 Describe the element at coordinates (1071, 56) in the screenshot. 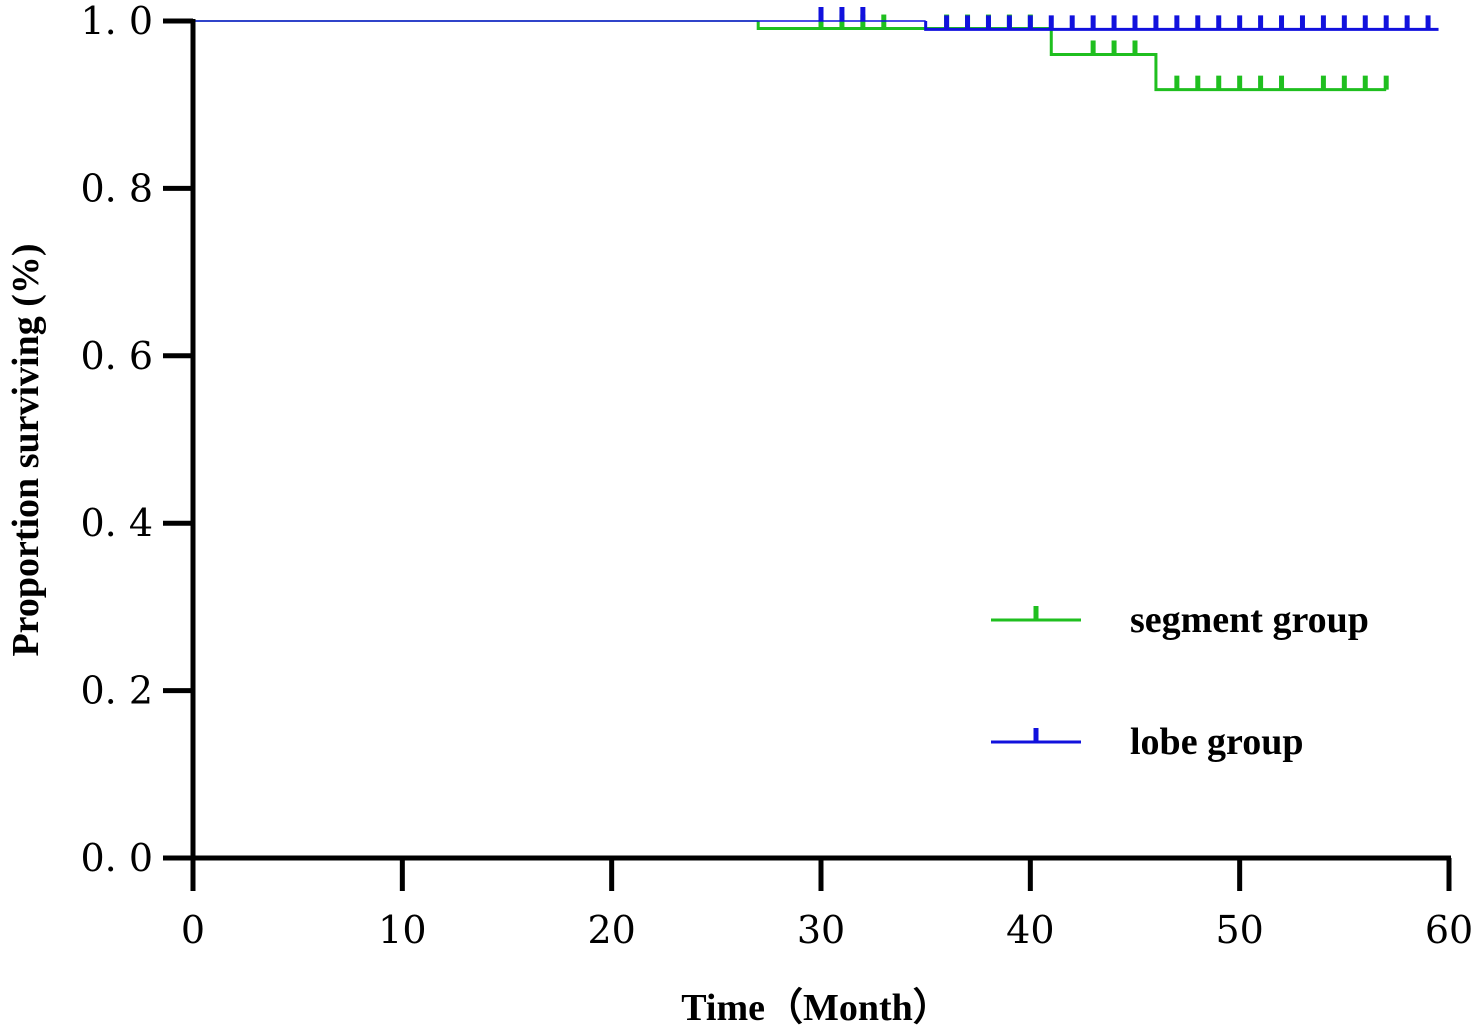

I see `survival-line-segment-group` at that location.